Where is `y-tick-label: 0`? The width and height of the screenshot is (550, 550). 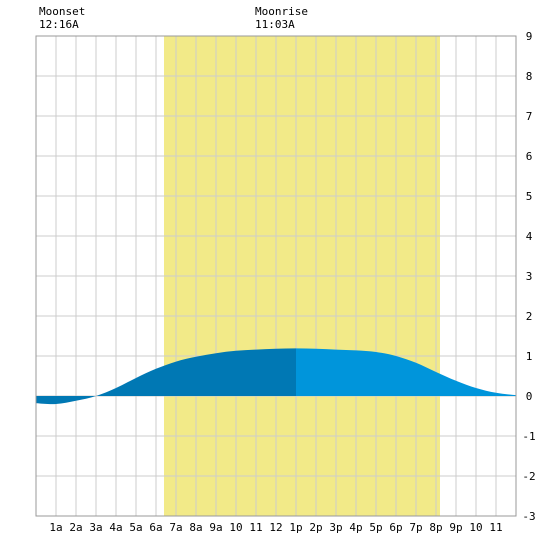 y-tick-label: 0 is located at coordinates (529, 396).